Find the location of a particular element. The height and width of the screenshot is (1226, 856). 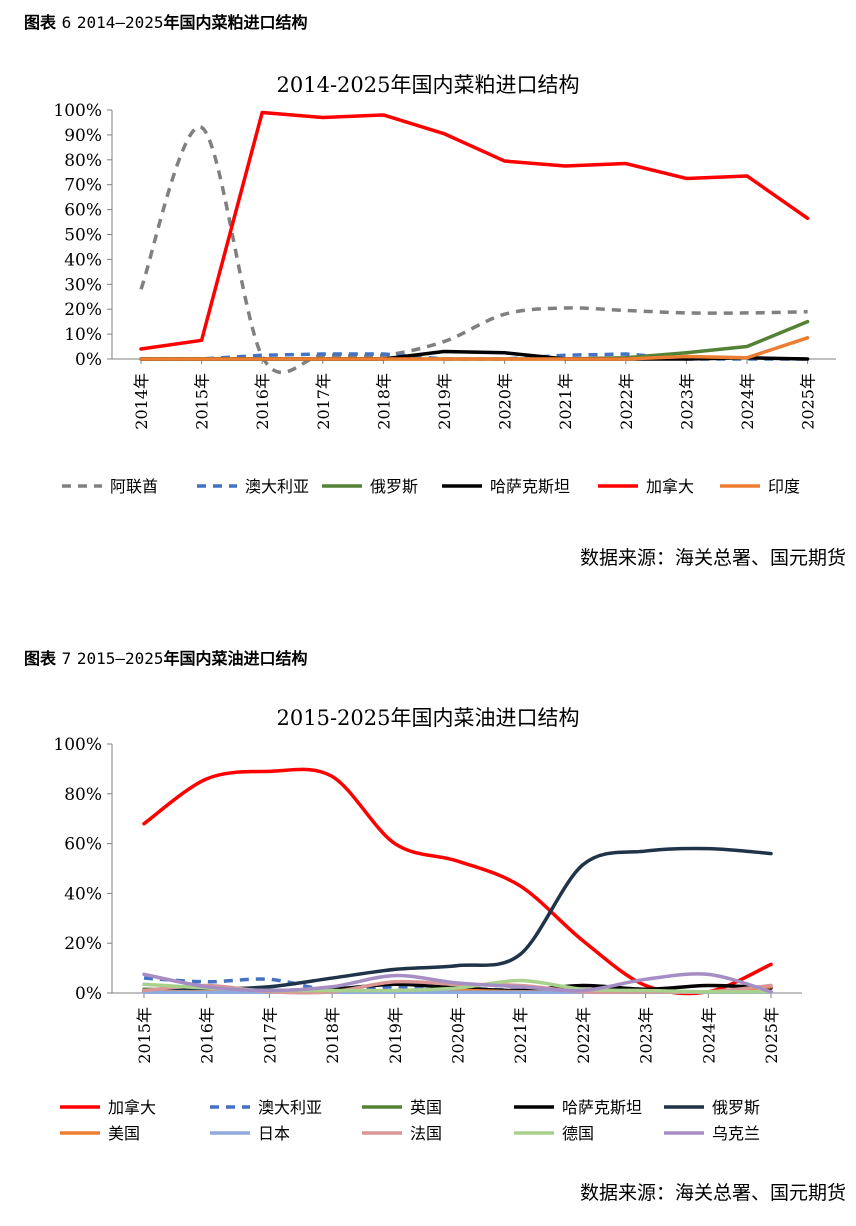

y-tick-label: 30% is located at coordinates (83, 285).